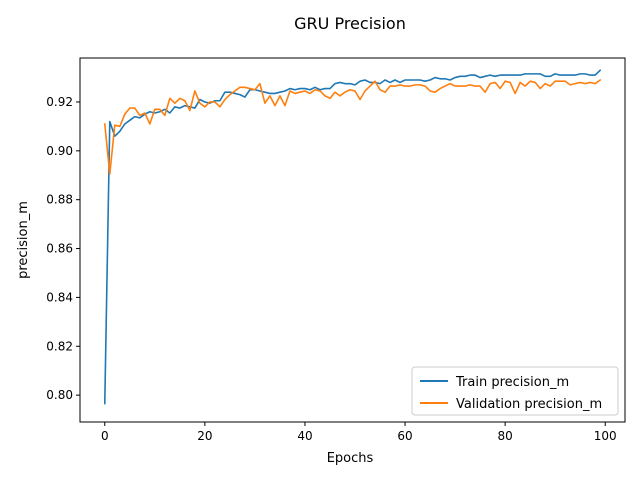 Image resolution: width=640 pixels, height=480 pixels. Describe the element at coordinates (59, 151) in the screenshot. I see `y-tick-label: 0.90` at that location.